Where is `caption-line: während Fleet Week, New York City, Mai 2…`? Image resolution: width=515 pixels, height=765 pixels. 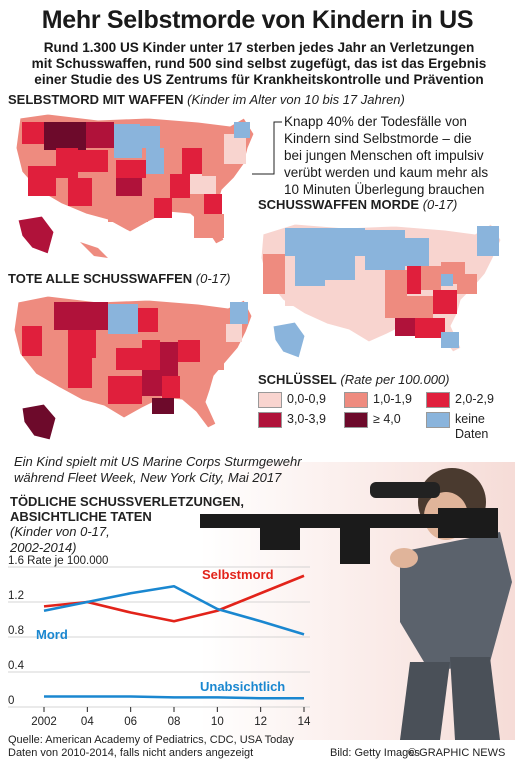 caption-line: während Fleet Week, New York City, Mai 2… is located at coordinates (148, 477).